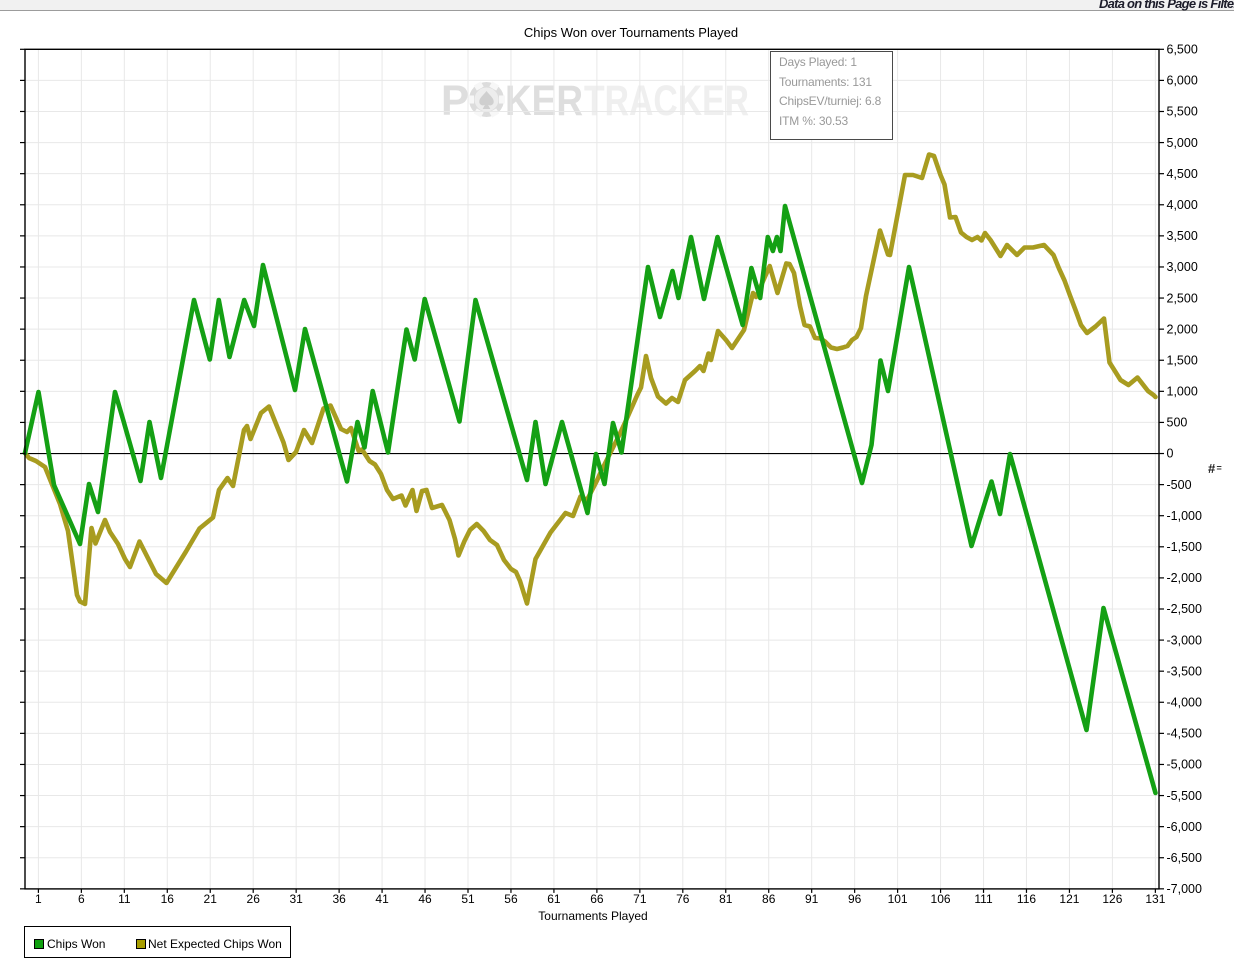 The height and width of the screenshot is (976, 1234). What do you see at coordinates (1182, 112) in the screenshot?
I see `svg-text: 5,500` at bounding box center [1182, 112].